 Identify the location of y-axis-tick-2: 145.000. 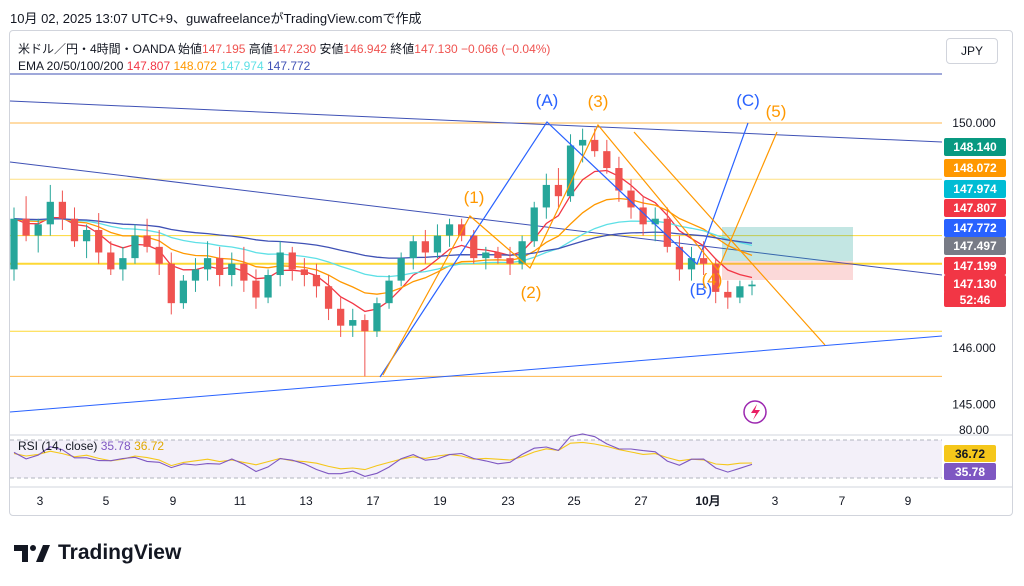
(974, 405).